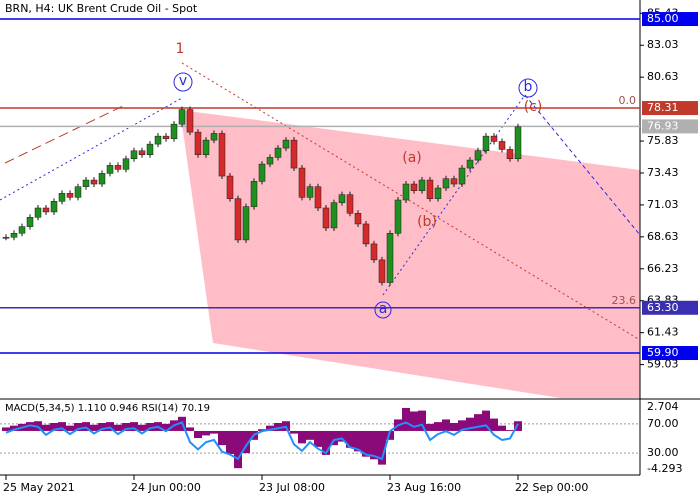 The height and width of the screenshot is (500, 700). Describe the element at coordinates (663, 352) in the screenshot. I see `price-tag-label: 59.90` at that location.